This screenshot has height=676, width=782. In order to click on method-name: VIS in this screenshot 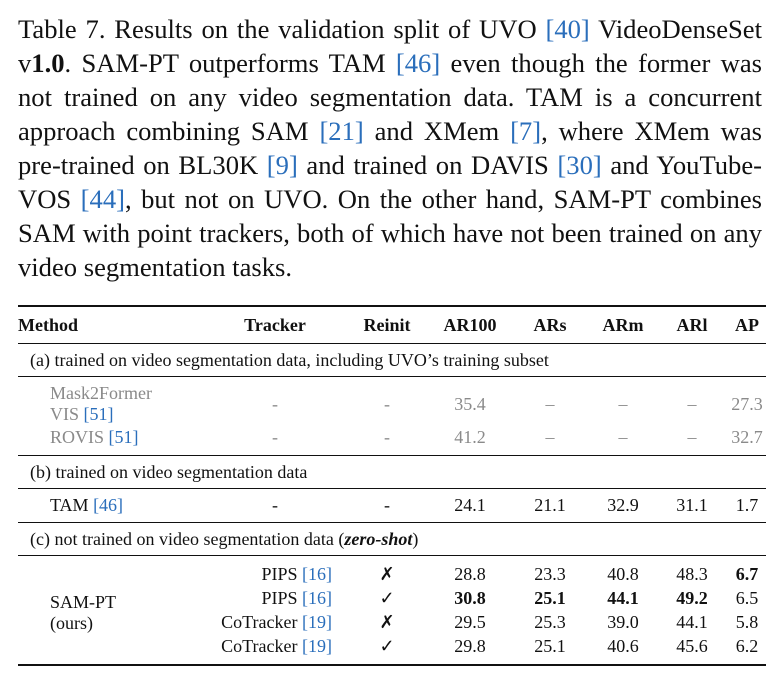, I will do `click(67, 414)`.